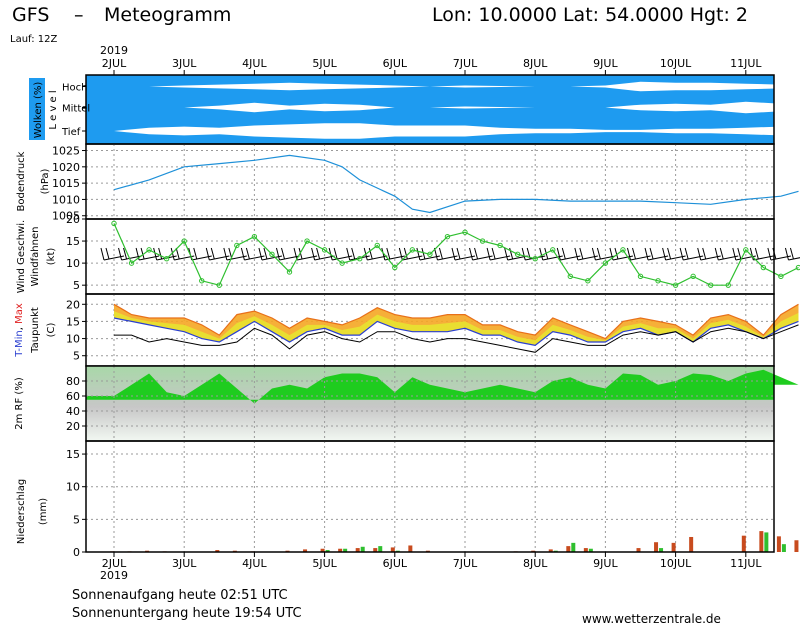 Image resolution: width=800 pixels, height=625 pixels. I want to click on model-label: GFS, so click(30, 15).